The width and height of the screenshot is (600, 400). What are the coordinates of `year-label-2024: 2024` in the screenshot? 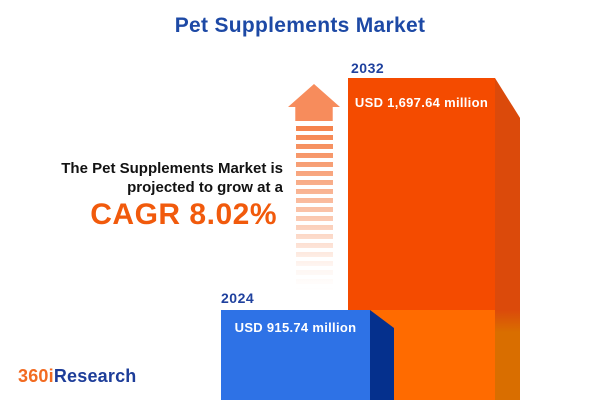 It's located at (238, 298).